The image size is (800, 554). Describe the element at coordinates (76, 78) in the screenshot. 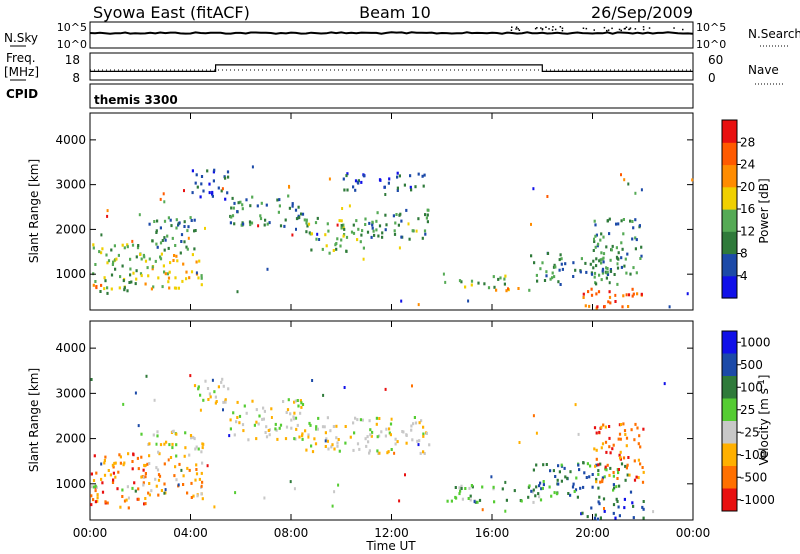

I see `freq-tick-bottom: 8` at that location.